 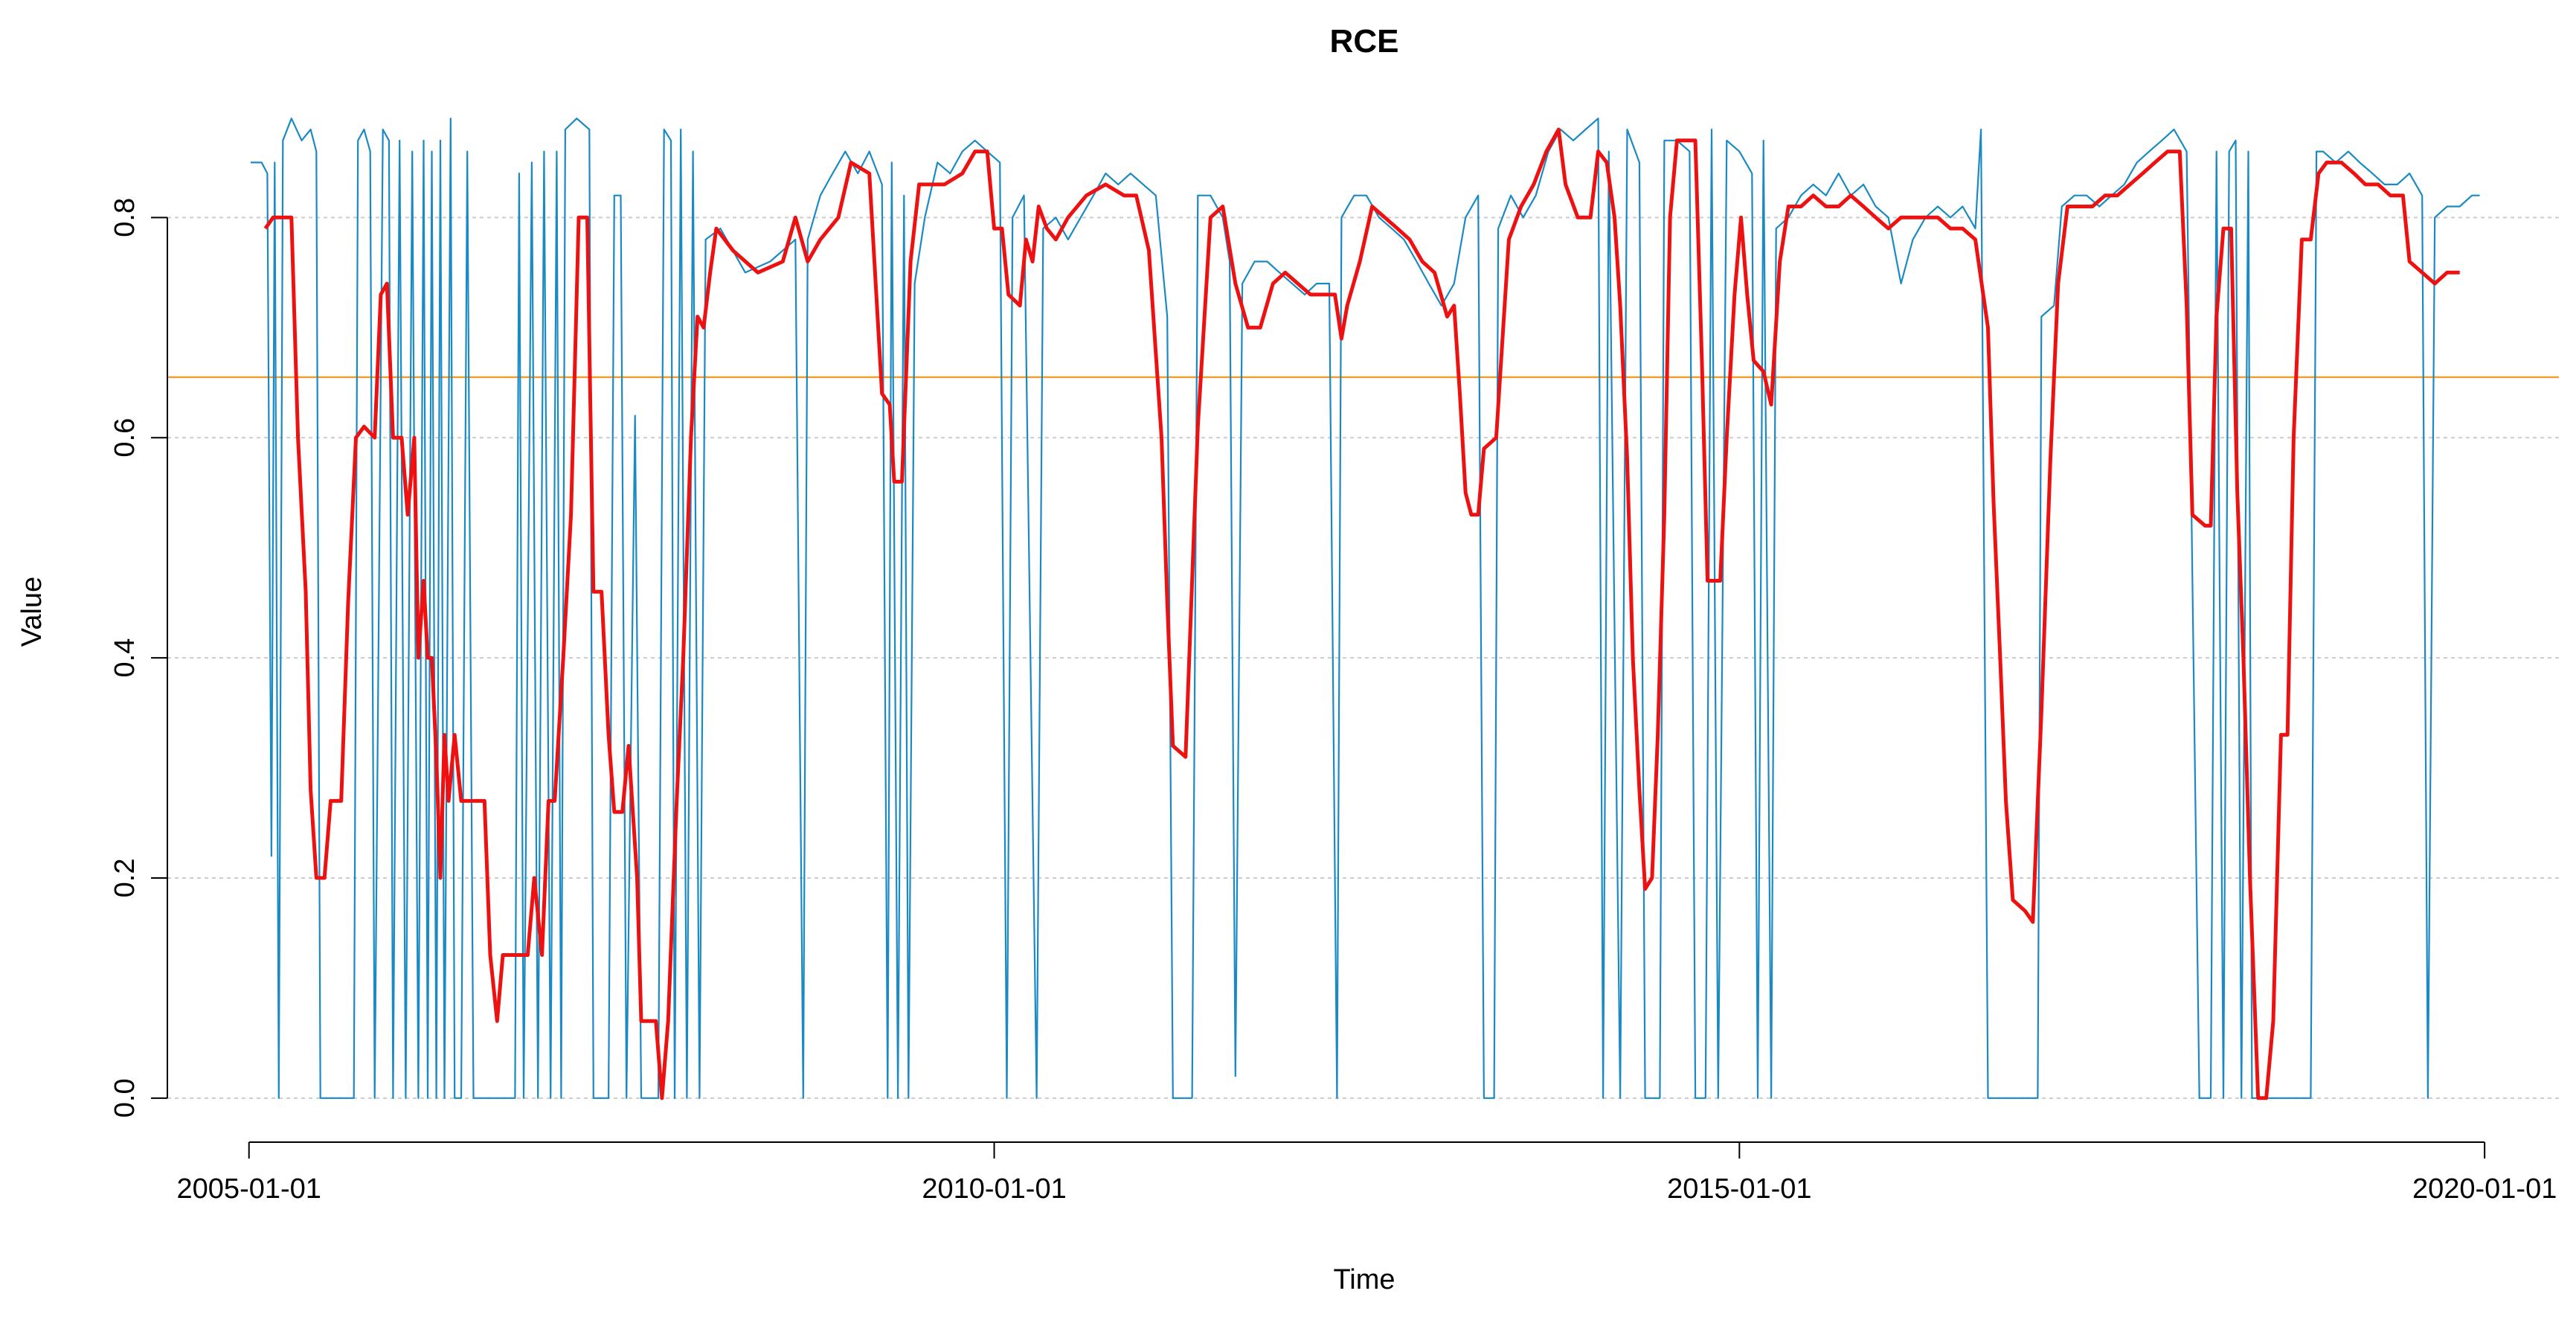 What do you see at coordinates (994, 1189) in the screenshot?
I see `x-tick-label-1: 2010-01-01` at bounding box center [994, 1189].